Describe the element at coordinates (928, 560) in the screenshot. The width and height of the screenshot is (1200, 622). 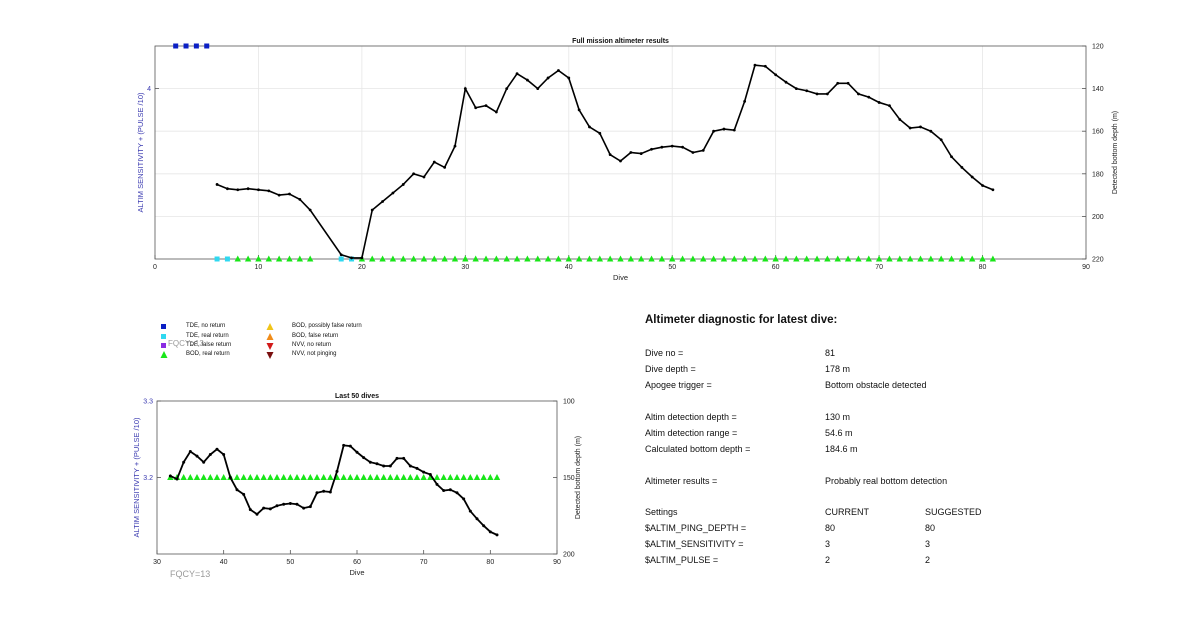
I see `setting-suggested: 2` at that location.